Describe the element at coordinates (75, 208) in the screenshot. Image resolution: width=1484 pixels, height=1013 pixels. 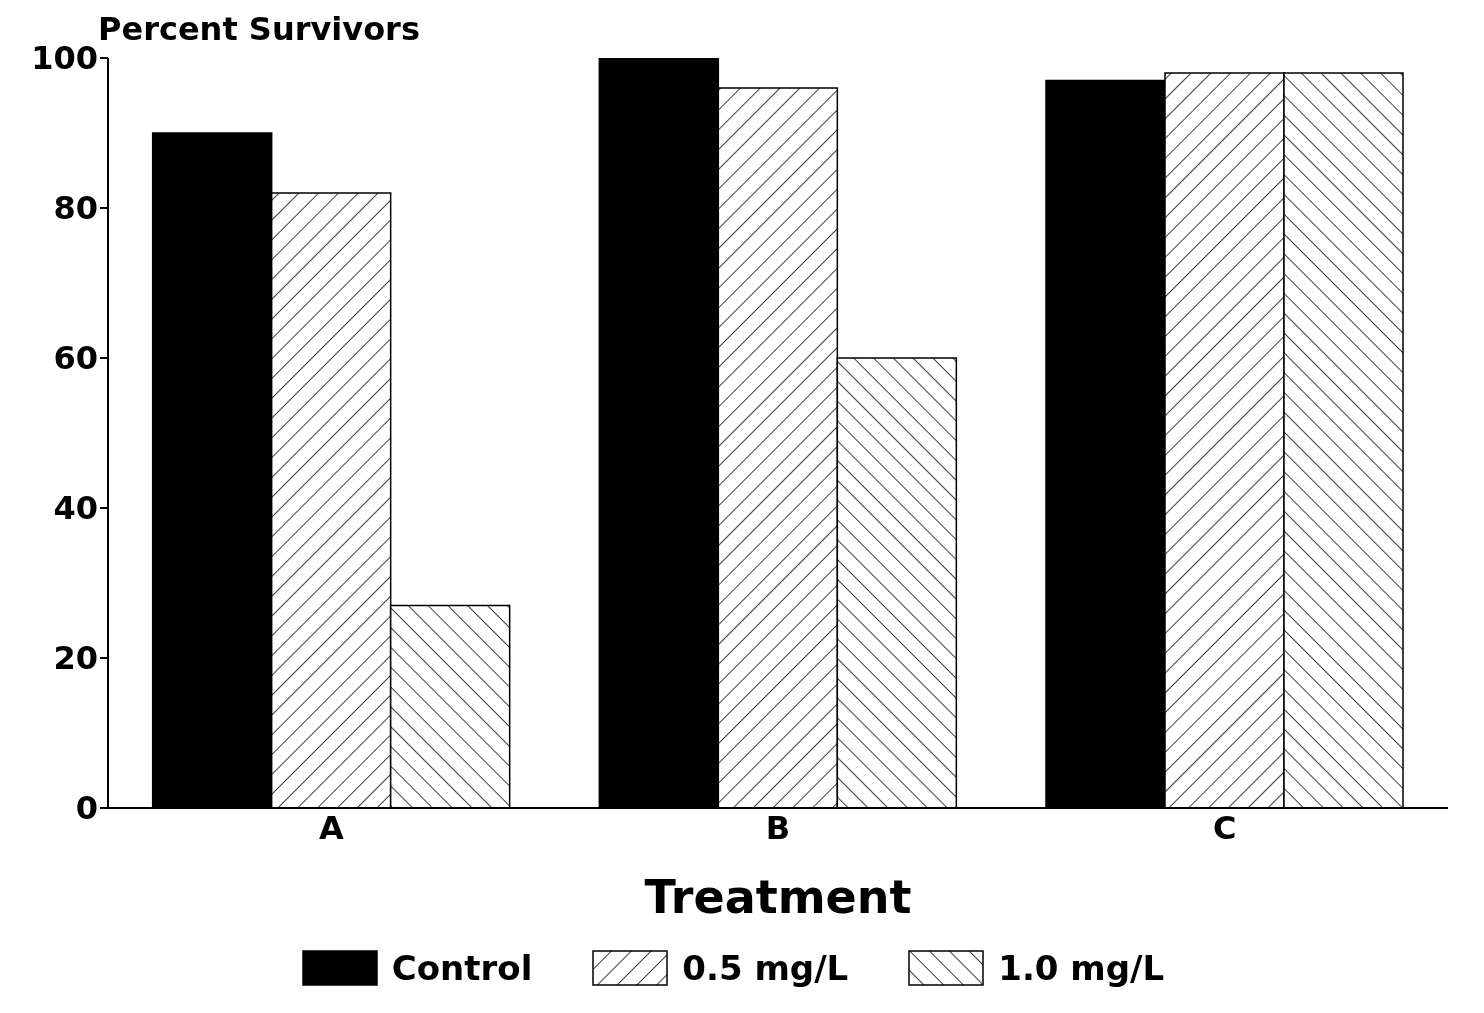
I see `y-tick-label: 80` at that location.